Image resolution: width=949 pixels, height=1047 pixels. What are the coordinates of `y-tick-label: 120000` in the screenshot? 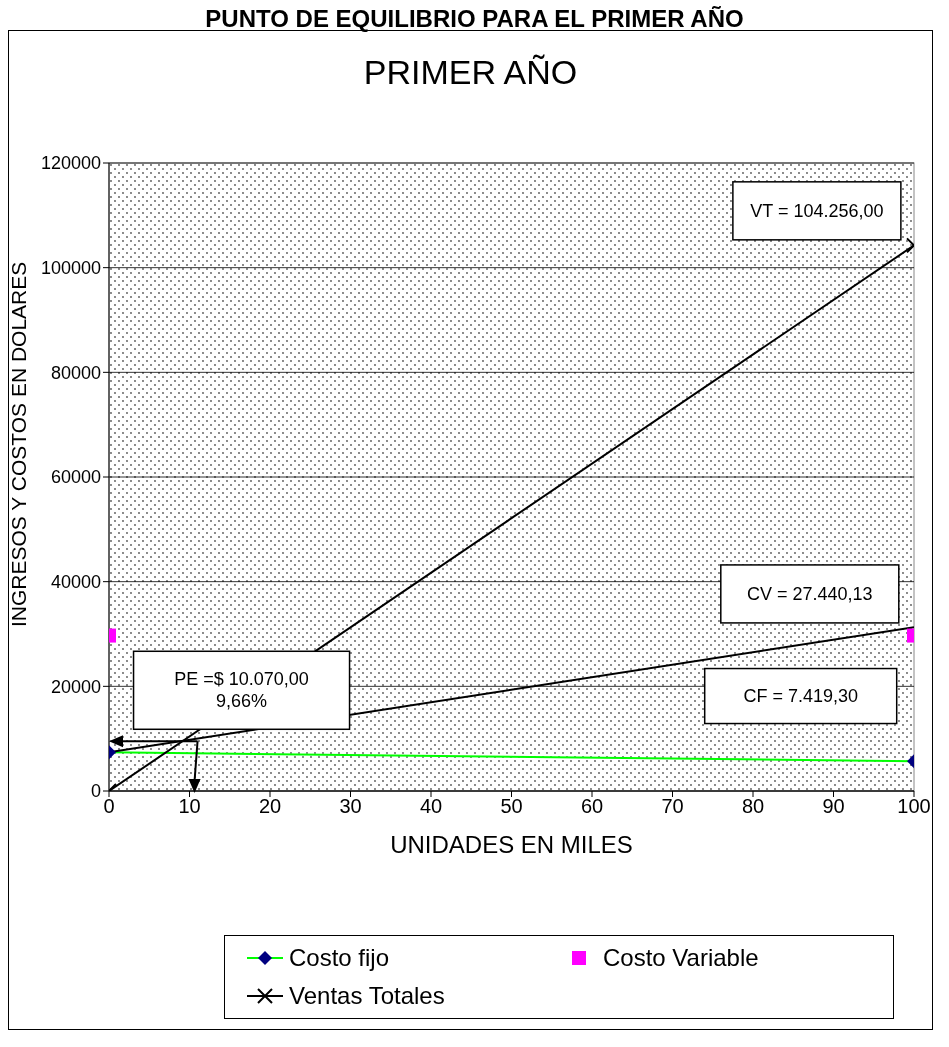 It's located at (70, 163).